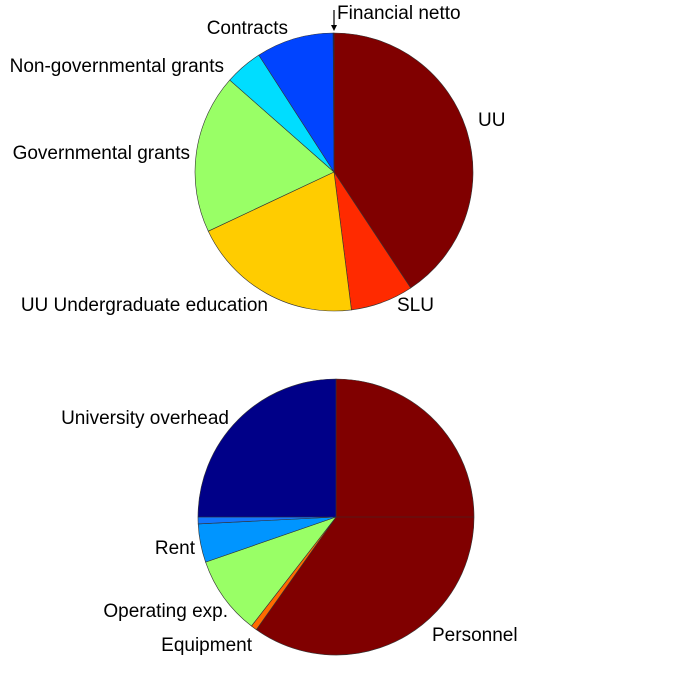 This screenshot has width=696, height=700. I want to click on label-arrow-head, so click(334, 28).